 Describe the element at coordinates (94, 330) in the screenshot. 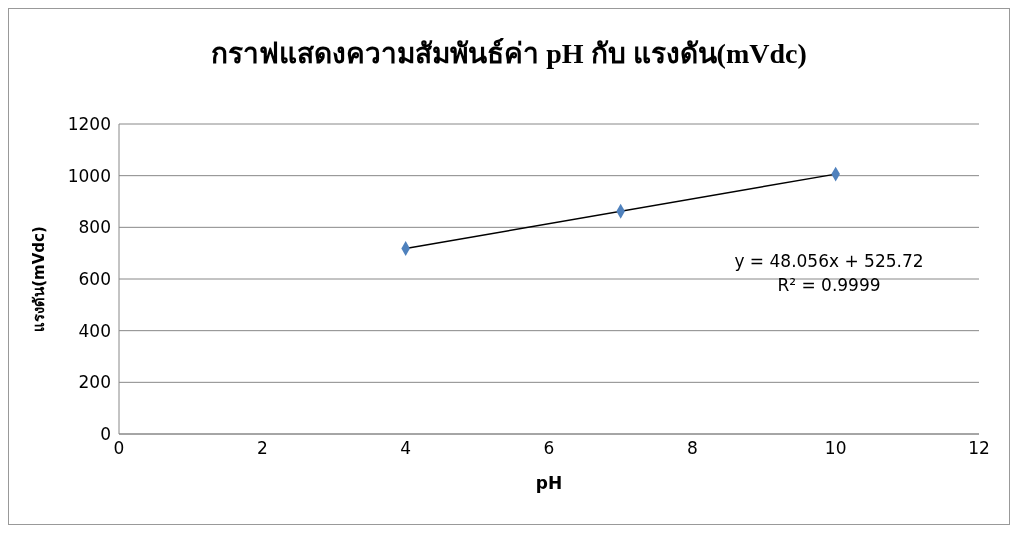

I see `y-tick-label: 400` at that location.